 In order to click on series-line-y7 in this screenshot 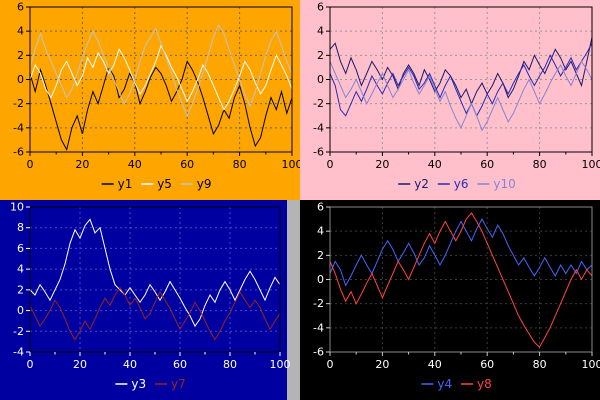, I will do `click(155, 313)`.